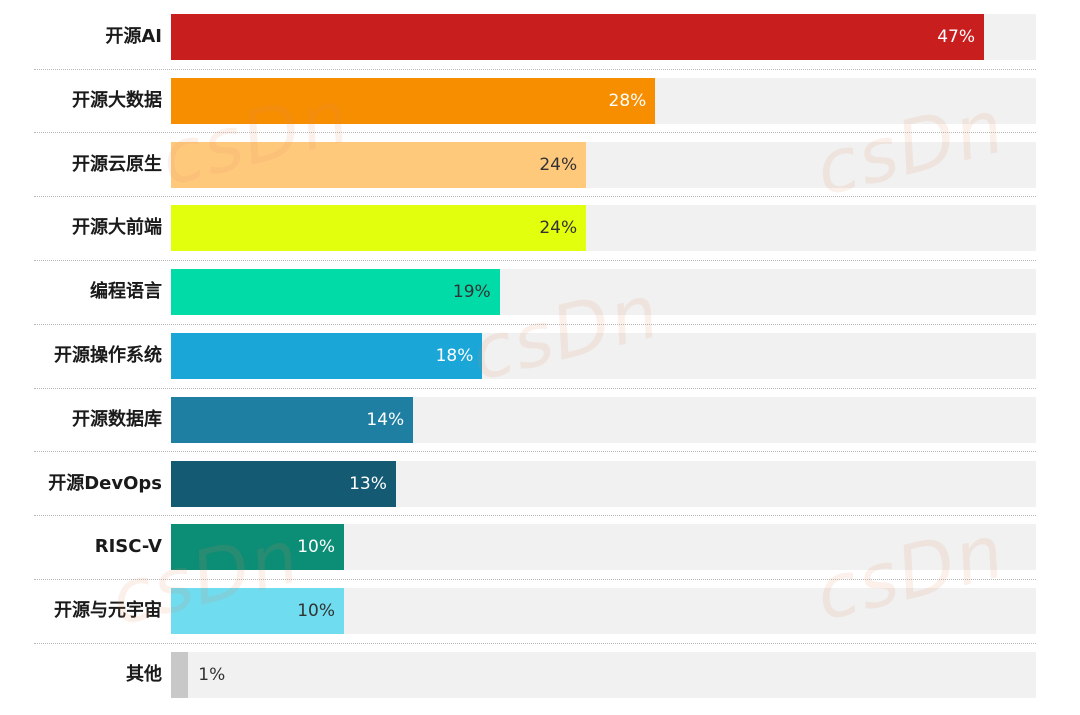 The image size is (1080, 715). Describe the element at coordinates (540, 292) in the screenshot. I see `bar-row: 编程语言 19%` at that location.